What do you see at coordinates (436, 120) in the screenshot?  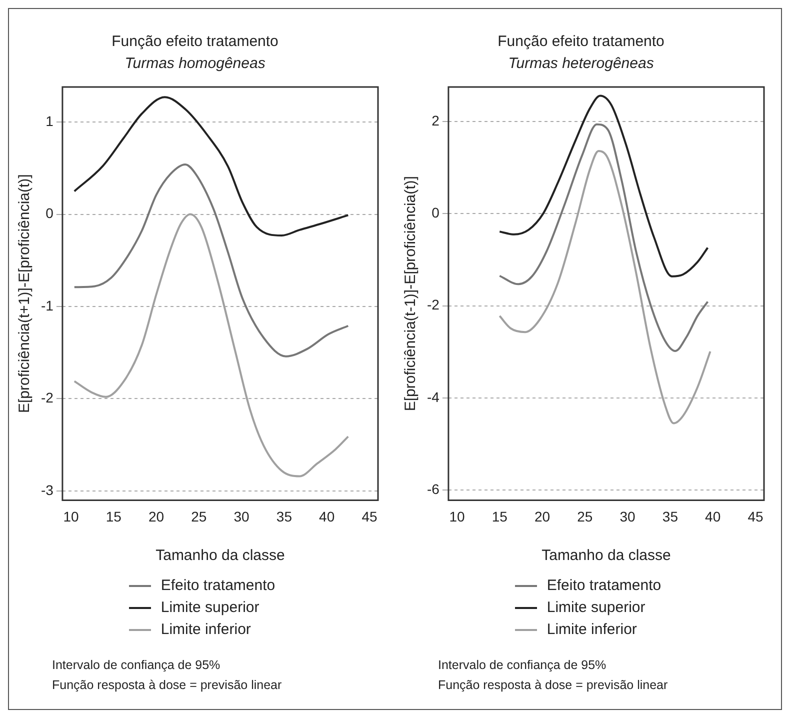 I see `y-tick-label: 2` at bounding box center [436, 120].